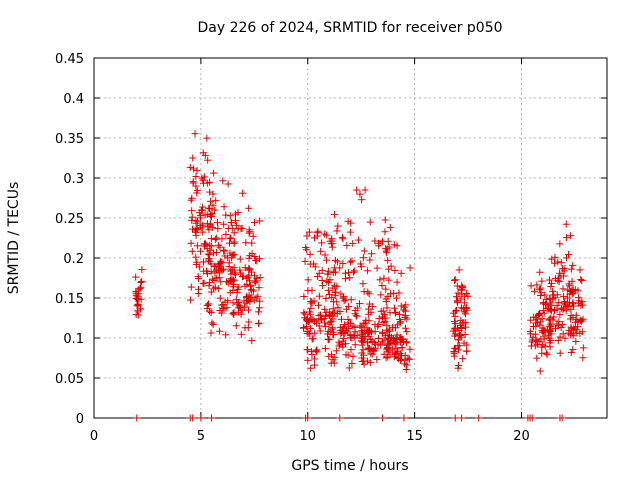 The height and width of the screenshot is (480, 640). I want to click on y-tick-label: 0.1, so click(73, 339).